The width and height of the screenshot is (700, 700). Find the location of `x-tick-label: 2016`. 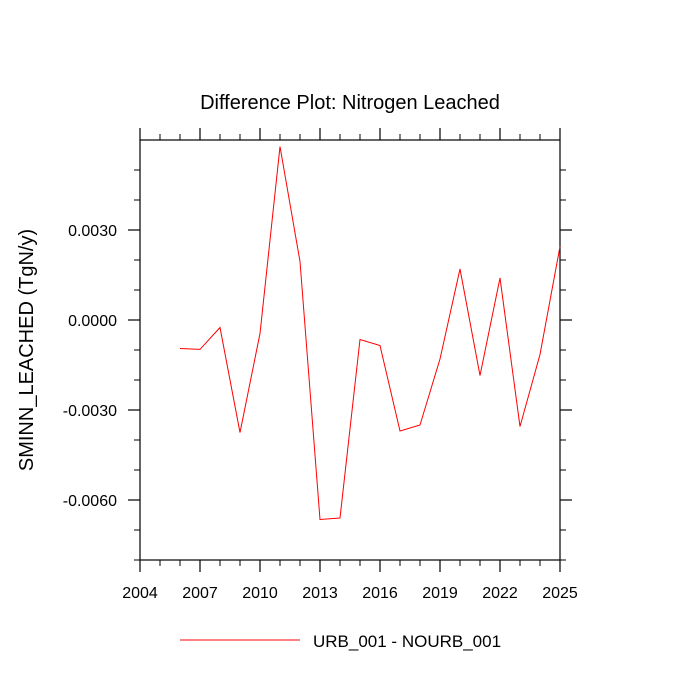

x-tick-label: 2016 is located at coordinates (380, 593).